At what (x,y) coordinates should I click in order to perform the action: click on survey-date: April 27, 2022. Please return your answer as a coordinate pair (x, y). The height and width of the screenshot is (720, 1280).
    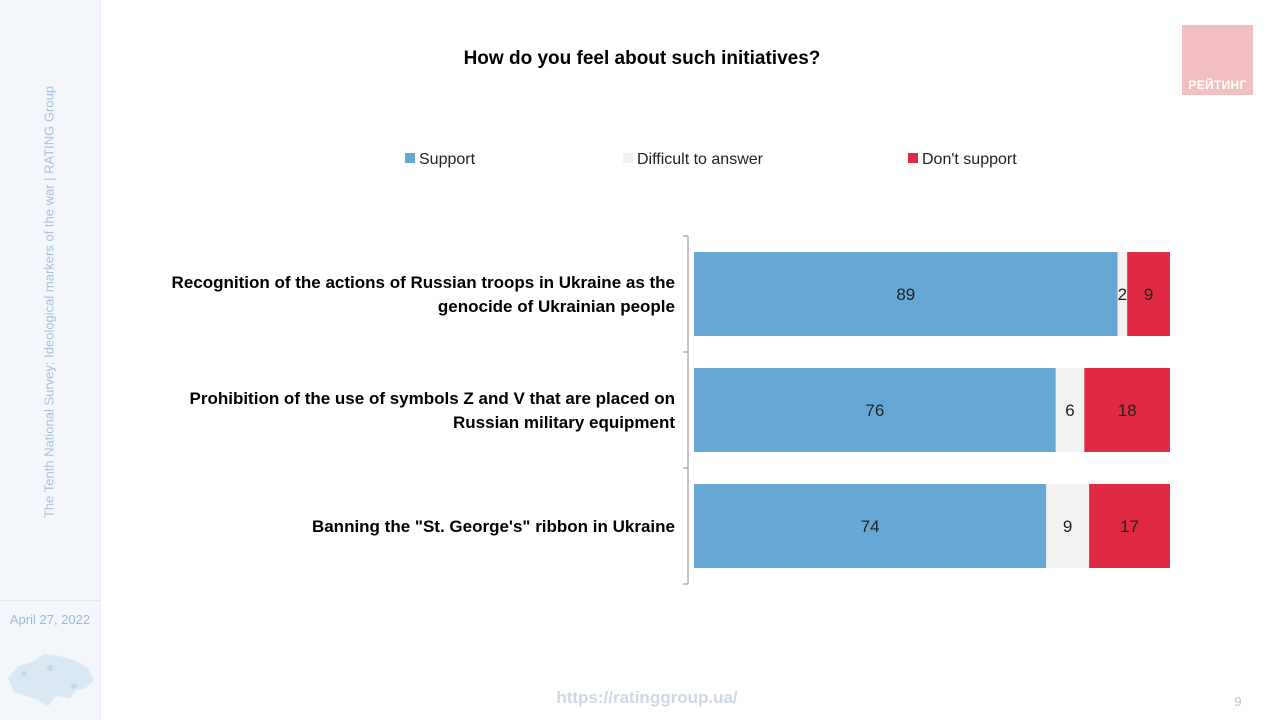
    Looking at the image, I should click on (50, 619).